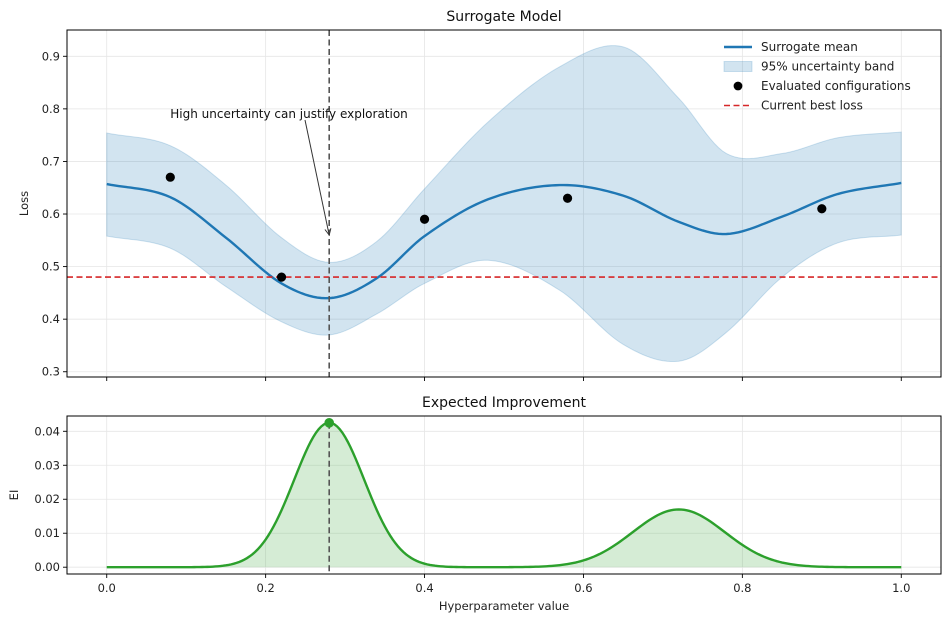  Describe the element at coordinates (51, 214) in the screenshot. I see `y-tick-label: 0.6` at that location.